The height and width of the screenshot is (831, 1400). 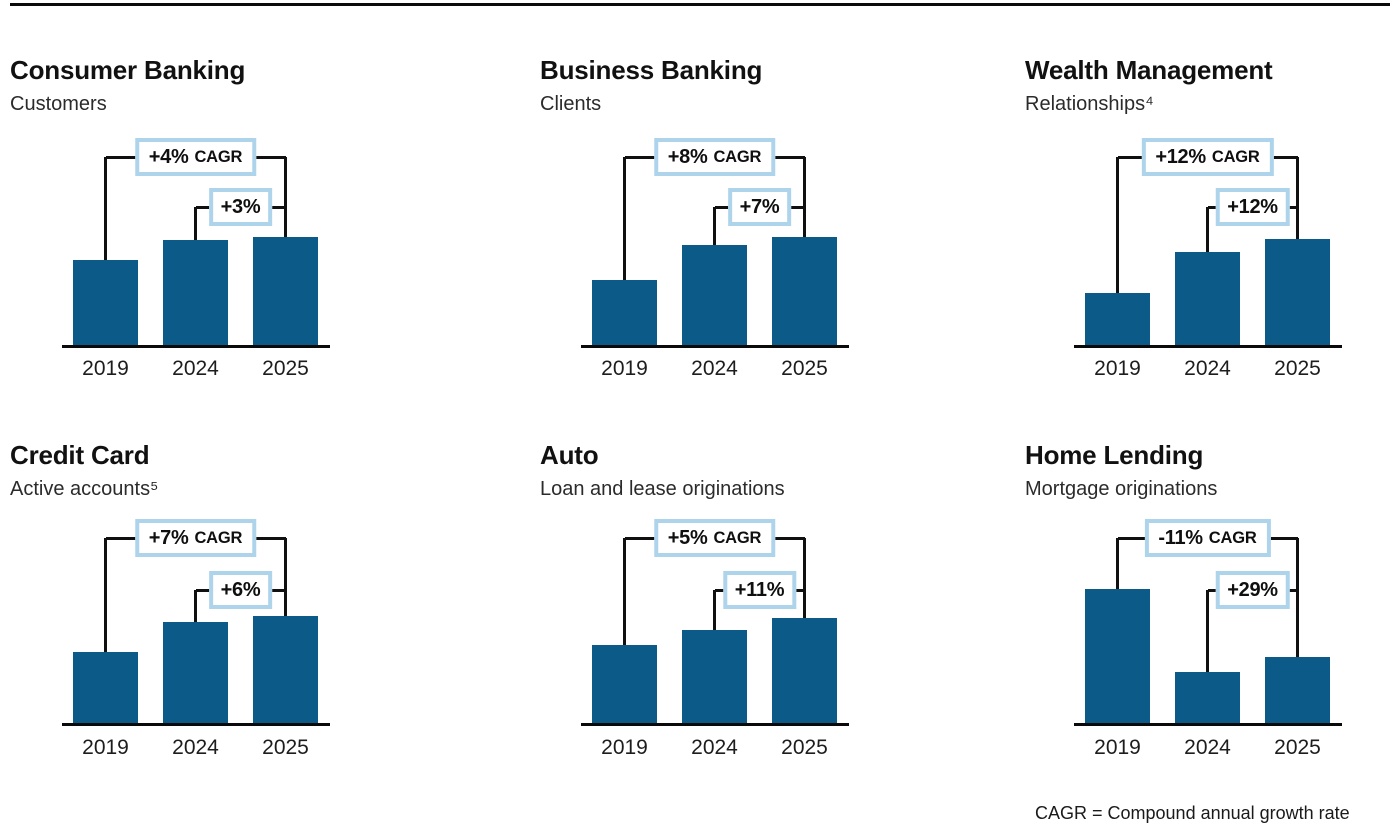 What do you see at coordinates (80, 455) in the screenshot?
I see `panel-title: Credit Card` at bounding box center [80, 455].